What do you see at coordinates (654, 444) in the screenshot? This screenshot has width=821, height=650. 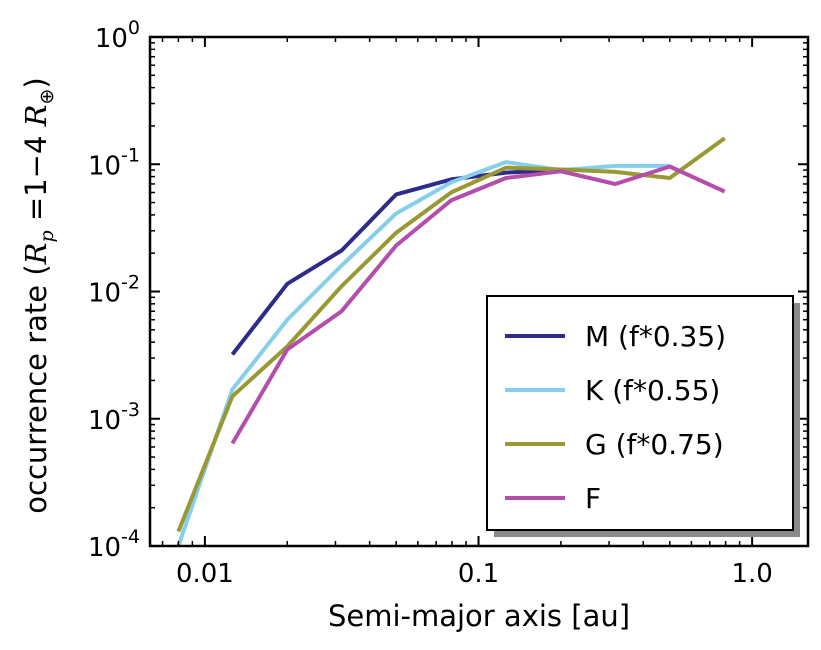 I see `legend-label-2: G (f*0.75)` at bounding box center [654, 444].